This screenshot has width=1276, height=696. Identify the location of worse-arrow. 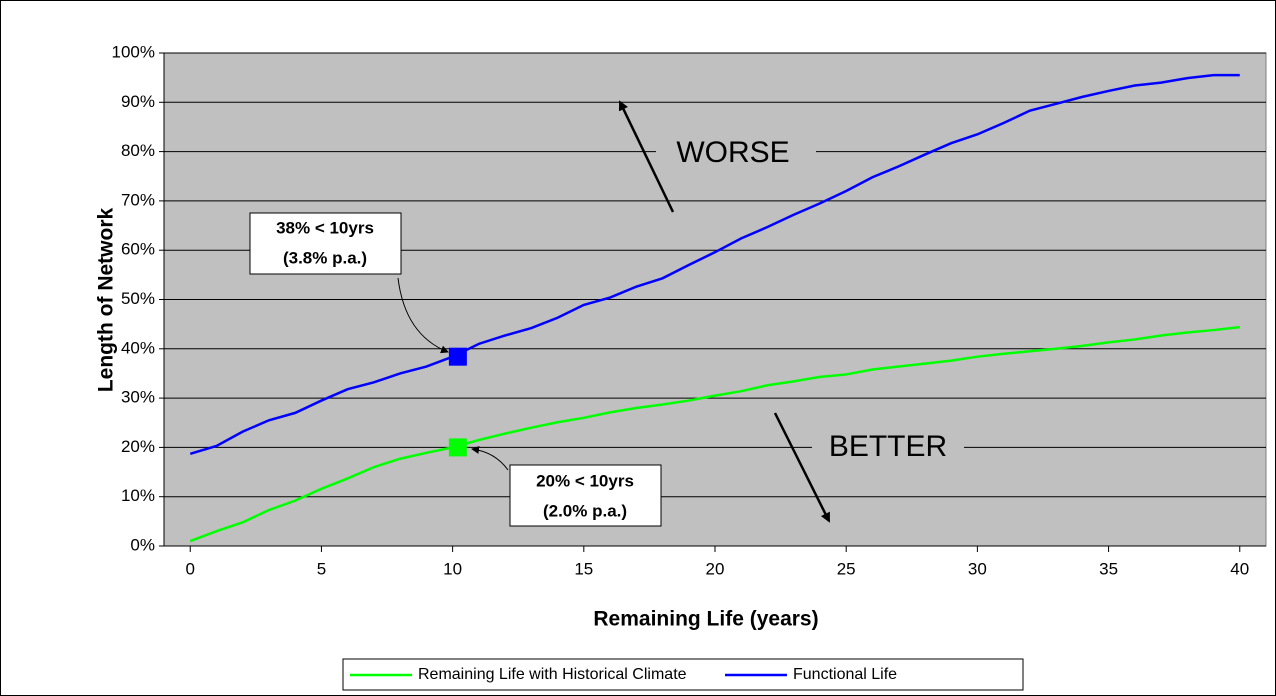
(646, 156).